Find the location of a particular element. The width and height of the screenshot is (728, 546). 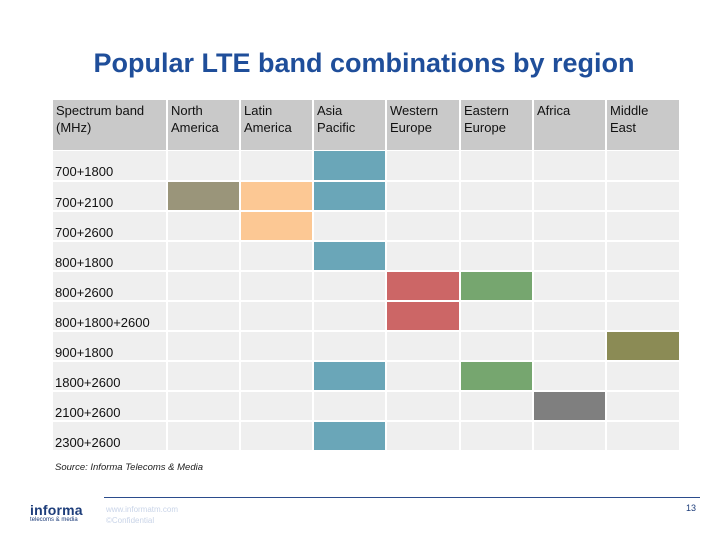

header-region: Asia Pacific is located at coordinates (350, 126).